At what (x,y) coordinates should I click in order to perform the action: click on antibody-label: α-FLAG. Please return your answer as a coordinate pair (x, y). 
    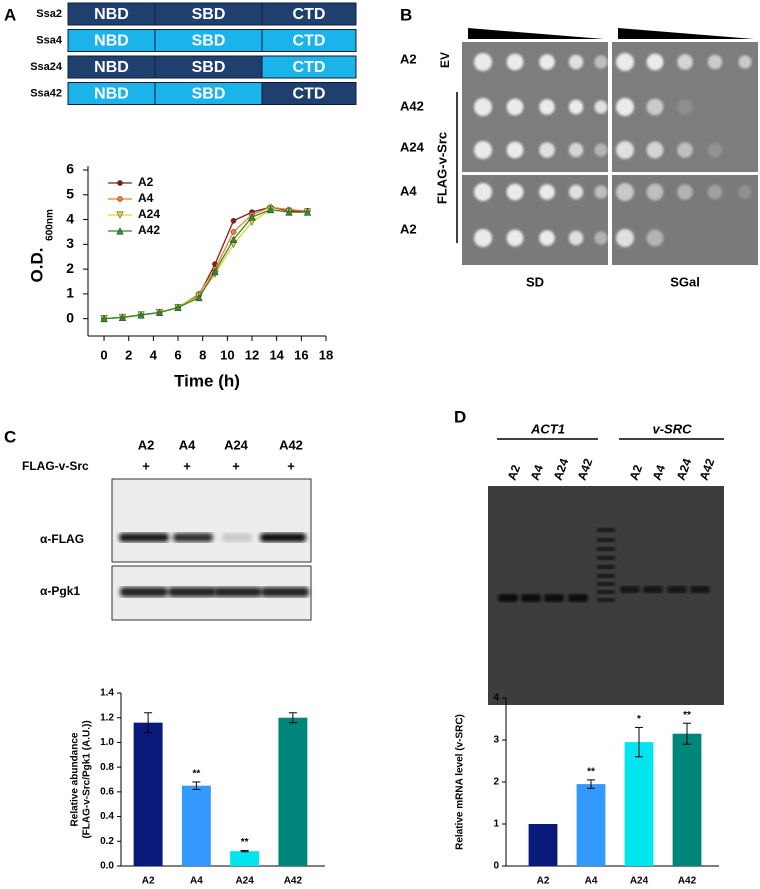
    Looking at the image, I should click on (62, 539).